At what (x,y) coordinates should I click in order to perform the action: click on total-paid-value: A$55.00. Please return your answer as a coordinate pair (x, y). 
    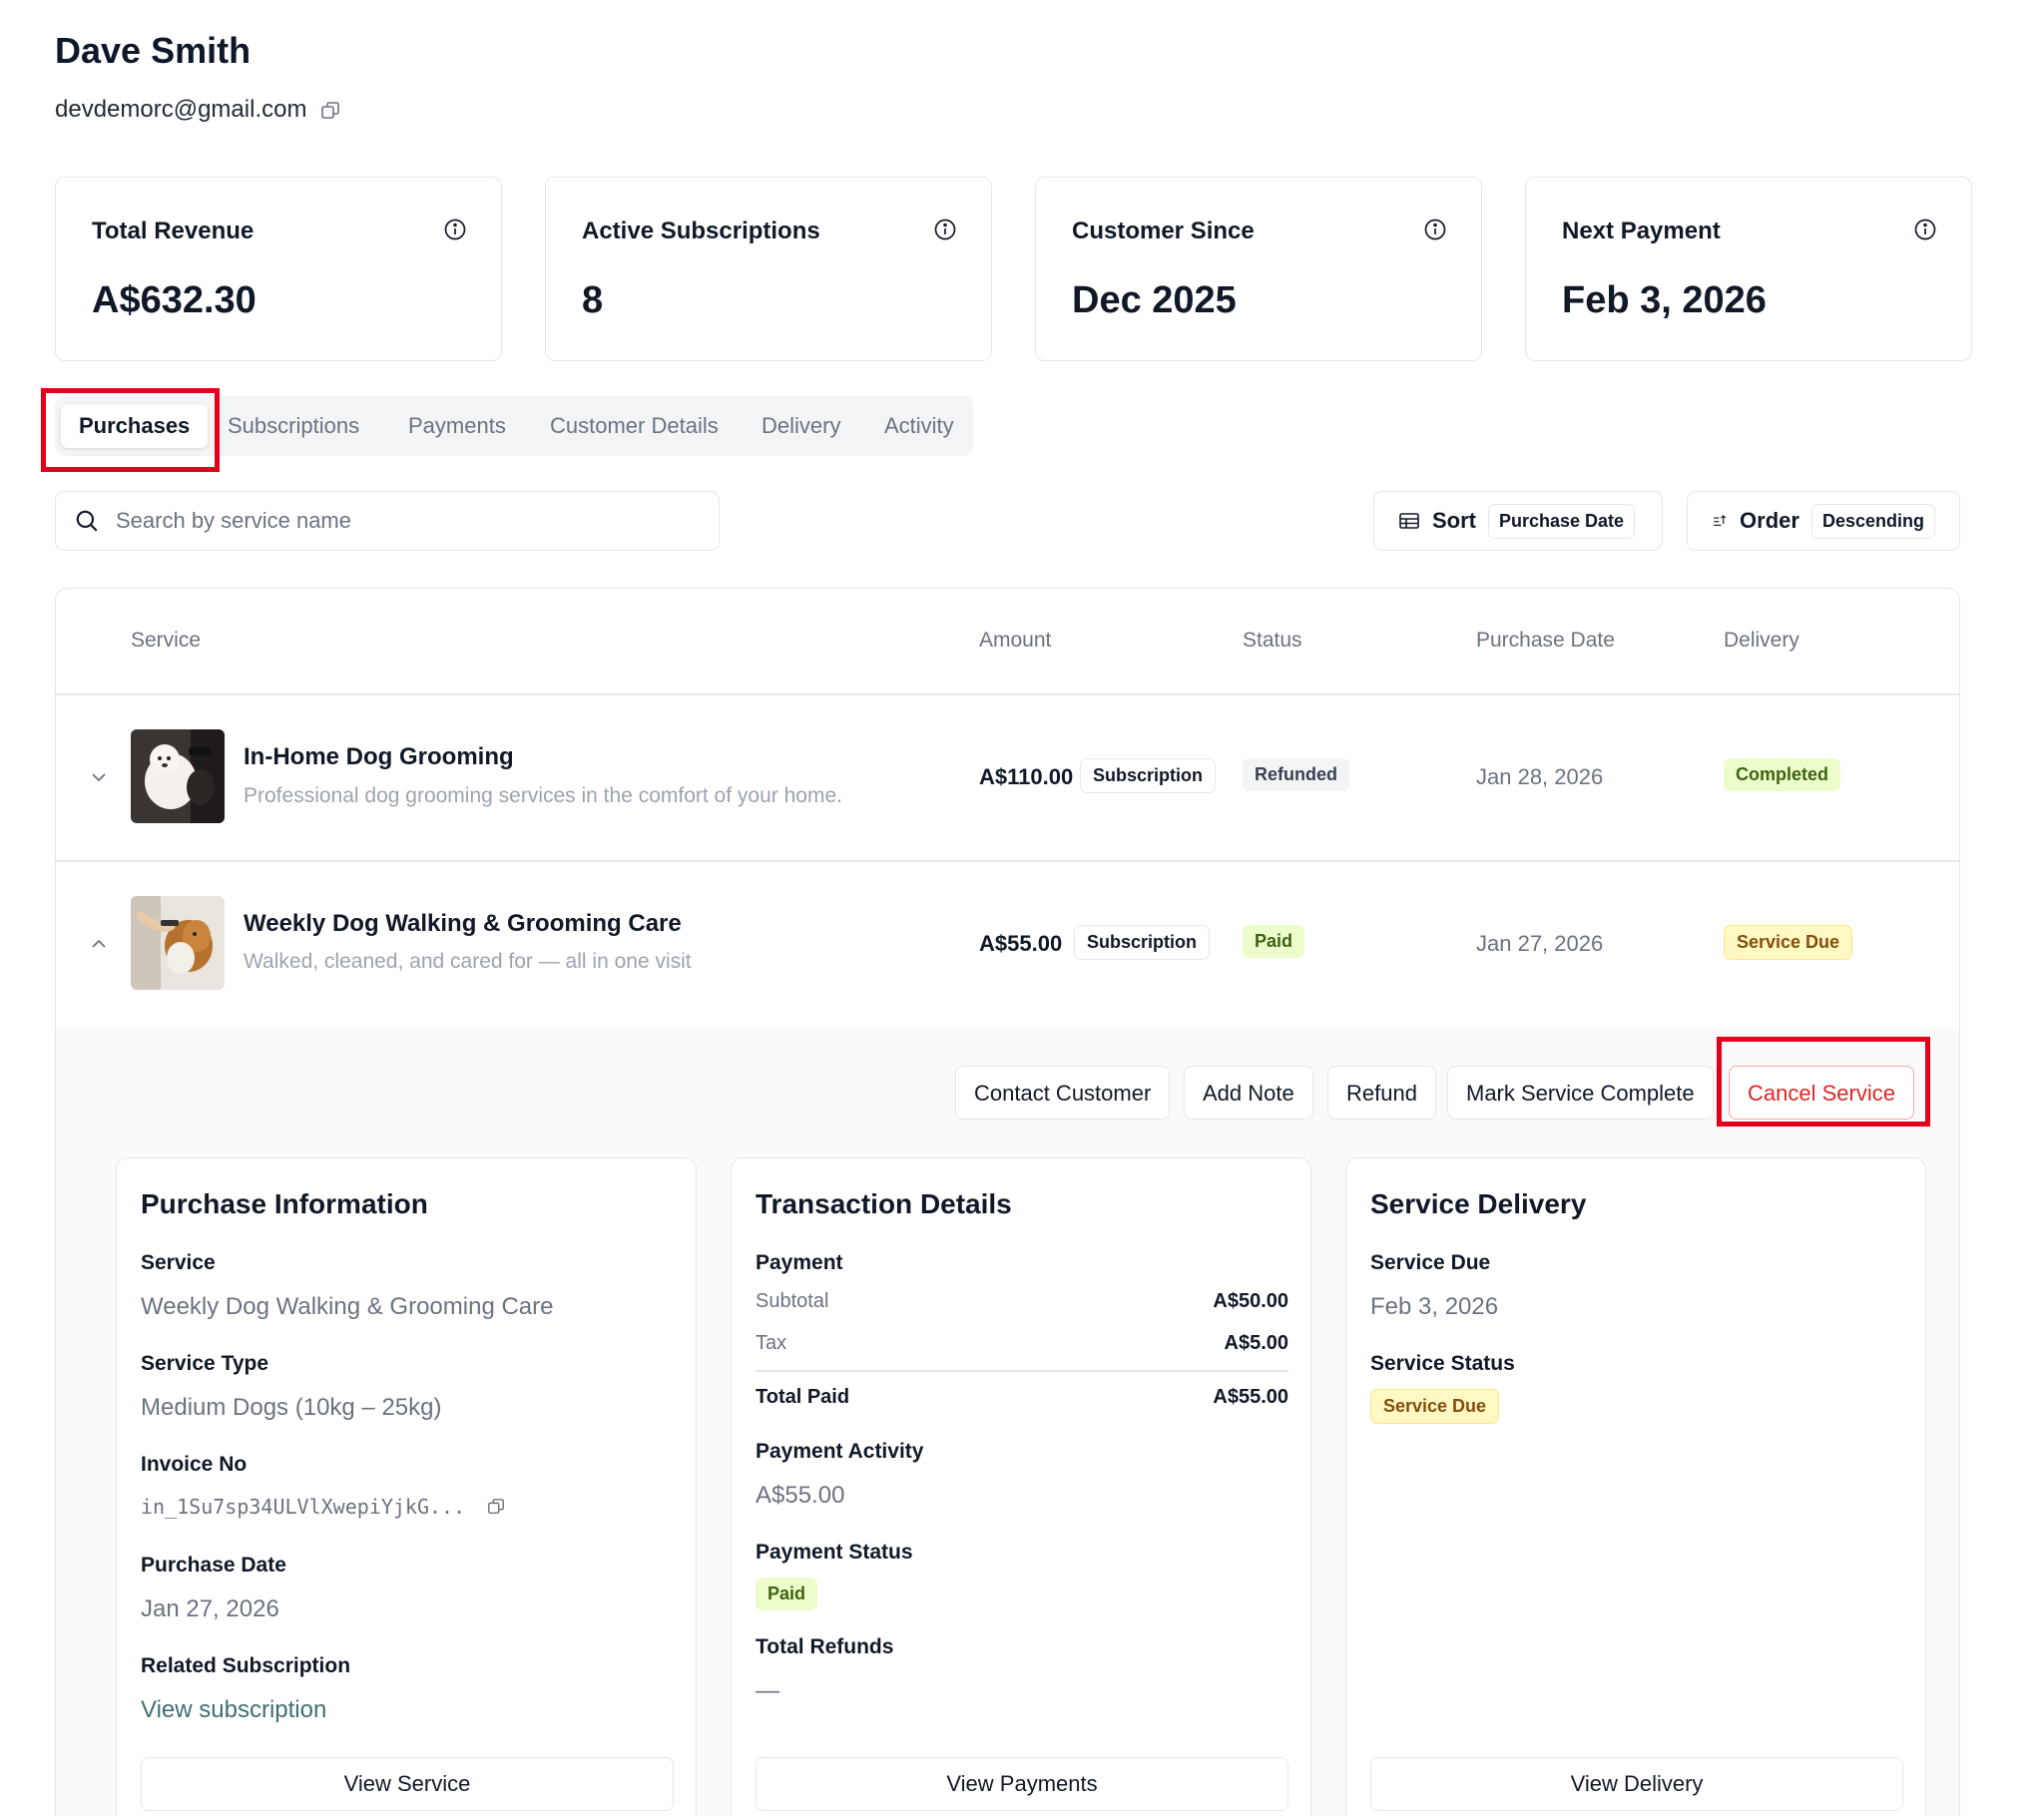
    Looking at the image, I should click on (1250, 1397).